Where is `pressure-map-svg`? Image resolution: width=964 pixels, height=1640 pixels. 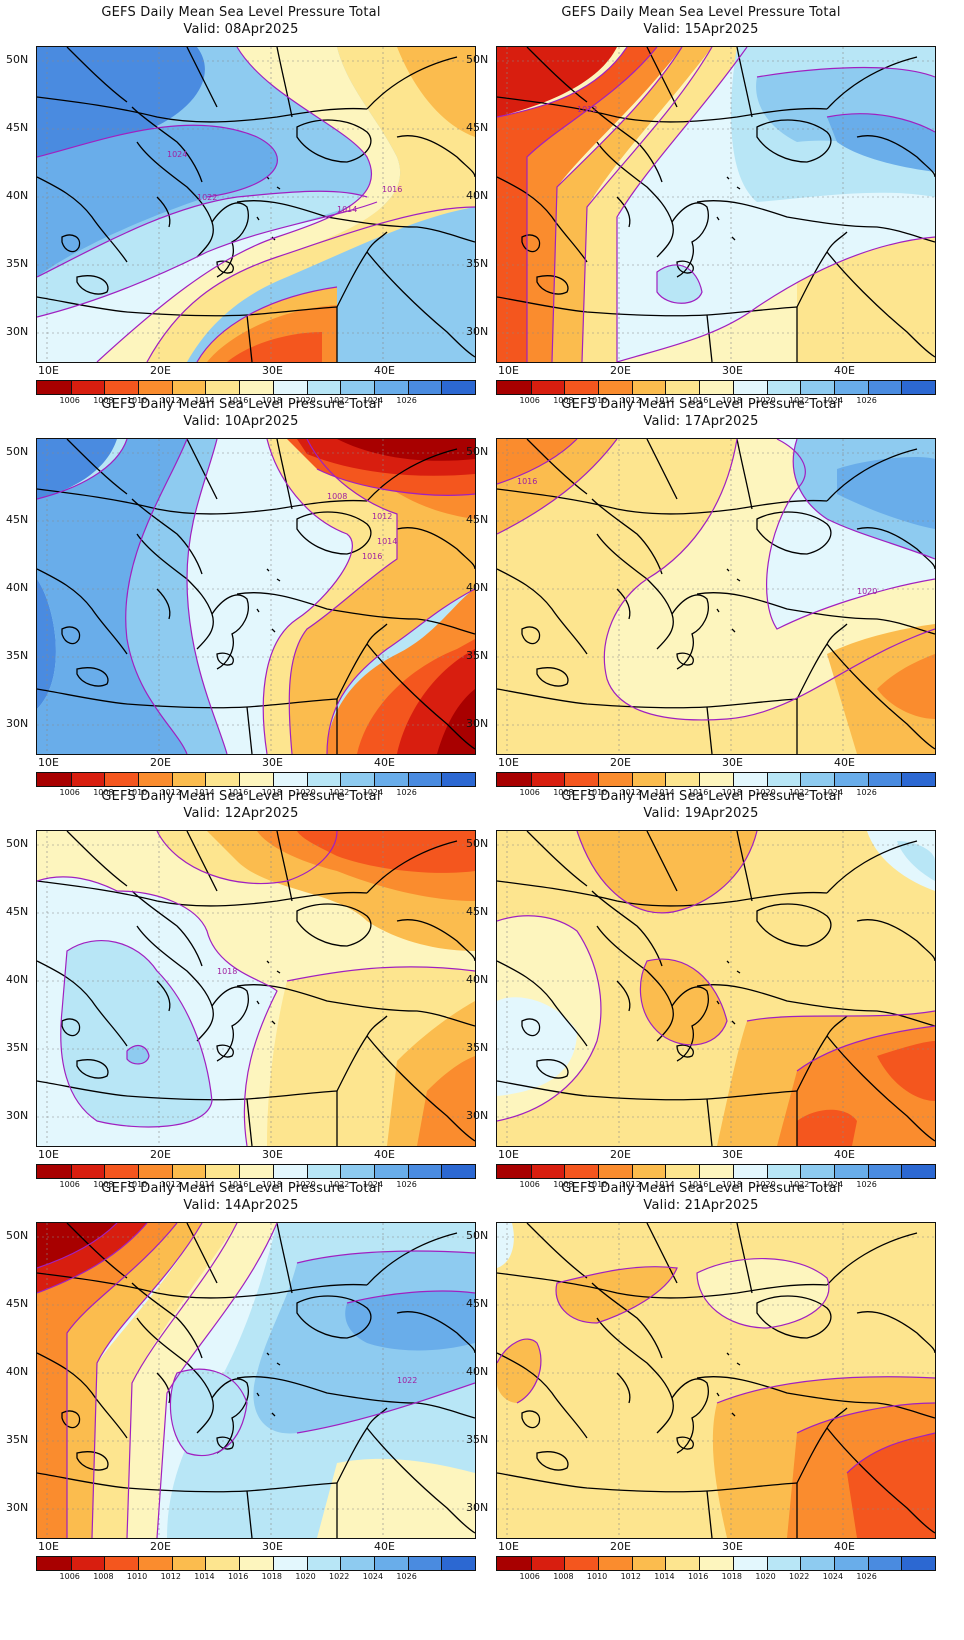
pressure-map-svg is located at coordinates (716, 988).